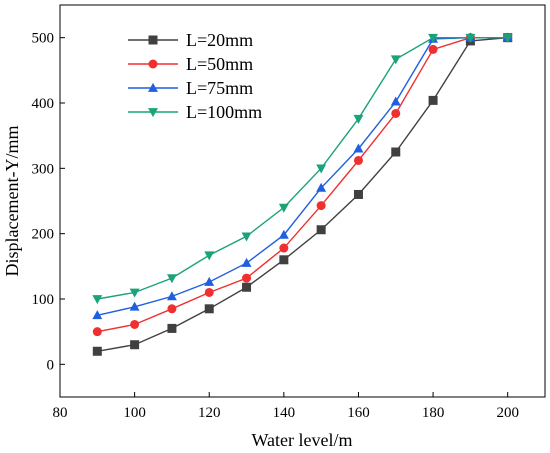 This screenshot has height=453, width=550. I want to click on x-tick-label: 140, so click(284, 413).